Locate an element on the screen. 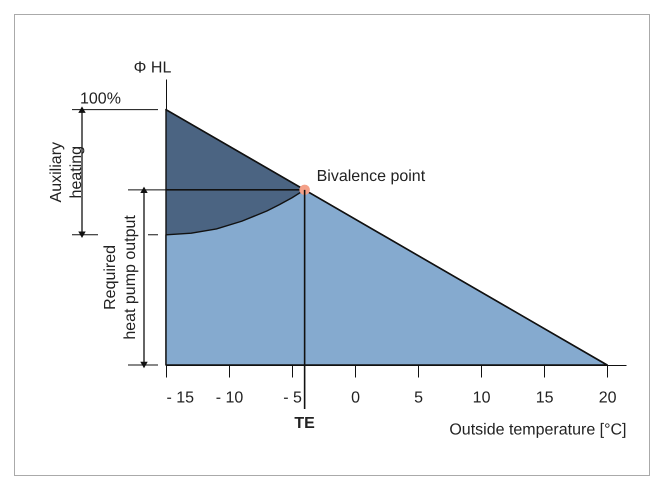 The height and width of the screenshot is (481, 664). text: 100% is located at coordinates (100, 99).